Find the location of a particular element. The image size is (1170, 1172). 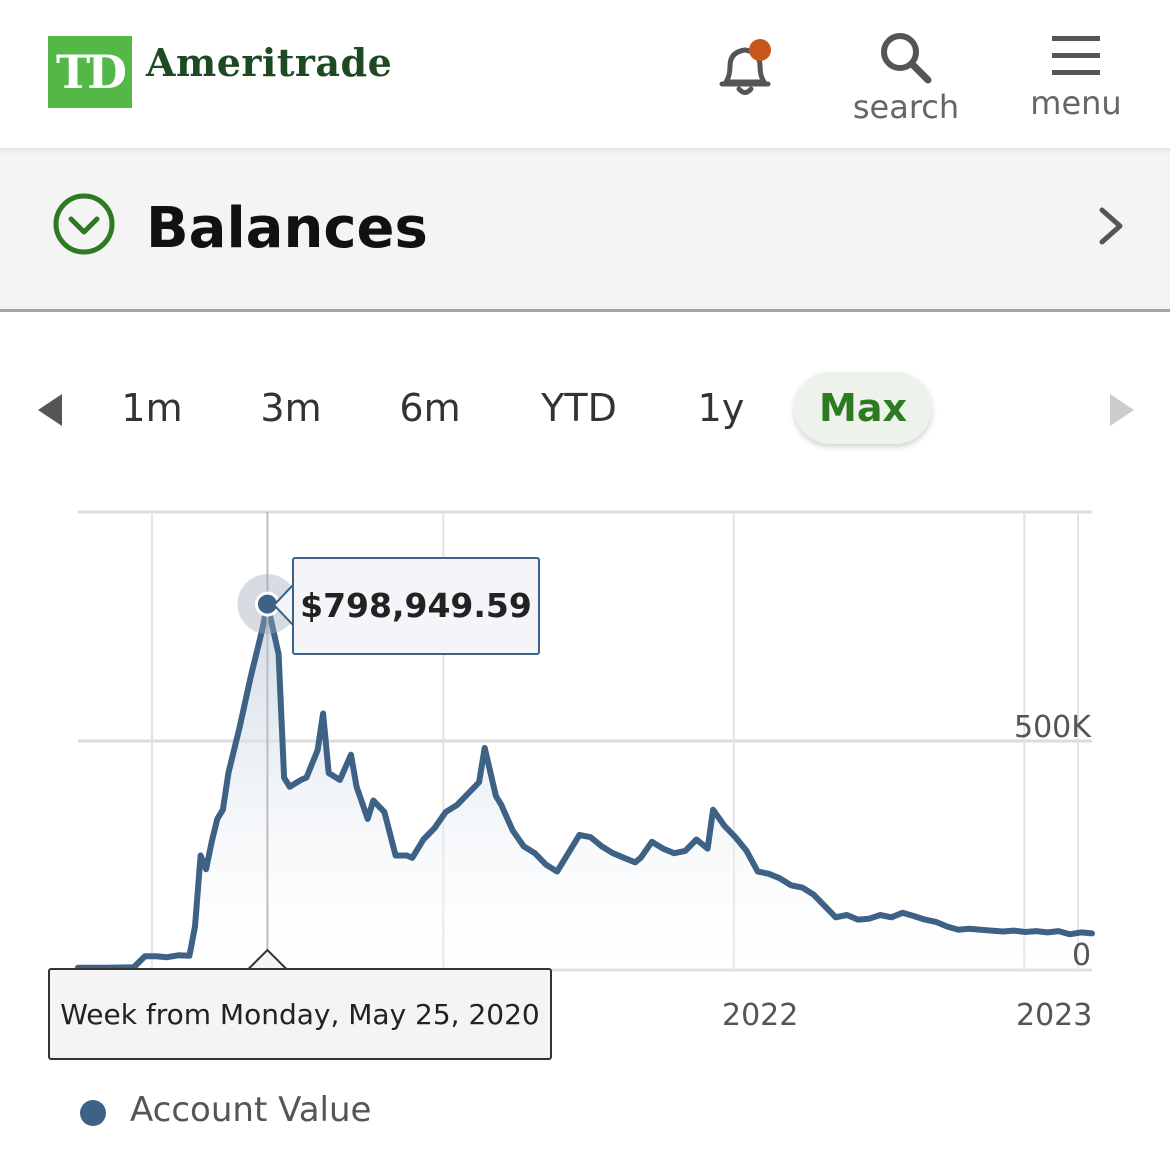

y-tick-label-500k: 500K is located at coordinates (1052, 727).